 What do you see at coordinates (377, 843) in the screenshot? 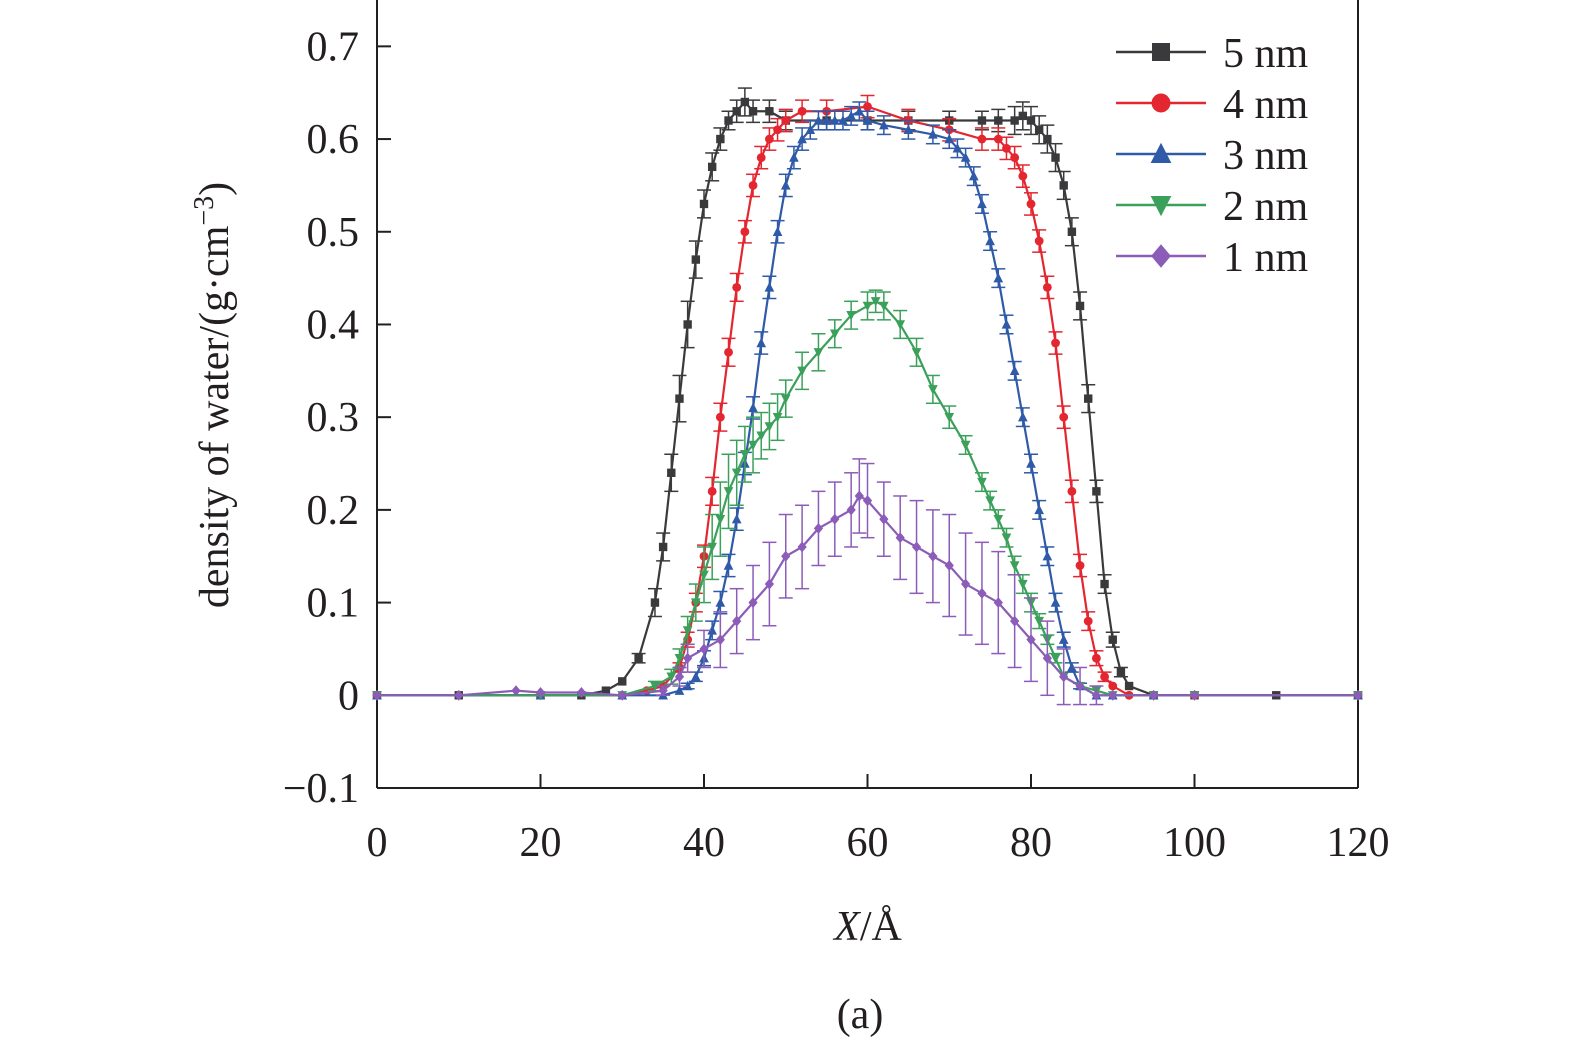
I see `x-tick-label: 0` at bounding box center [377, 843].